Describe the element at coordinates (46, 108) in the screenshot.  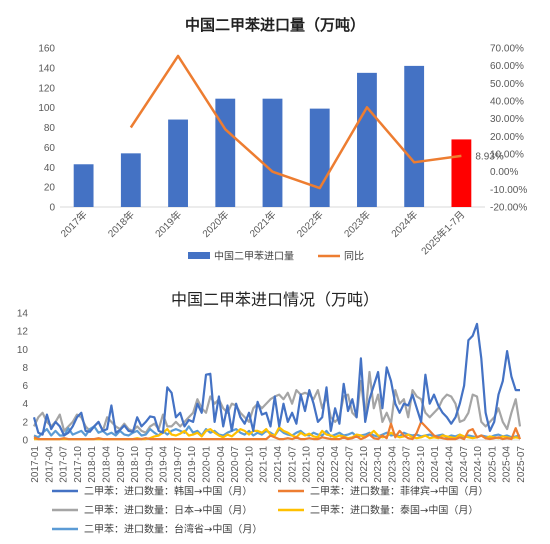
I see `chart1-left-tick: 100` at that location.